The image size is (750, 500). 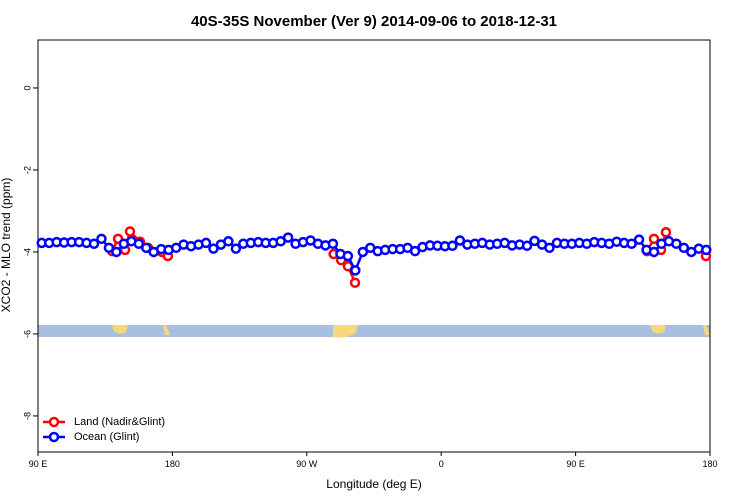 What do you see at coordinates (104, 429) in the screenshot?
I see `legend: Land (Nadir&Glint) Ocean (Glint)` at bounding box center [104, 429].